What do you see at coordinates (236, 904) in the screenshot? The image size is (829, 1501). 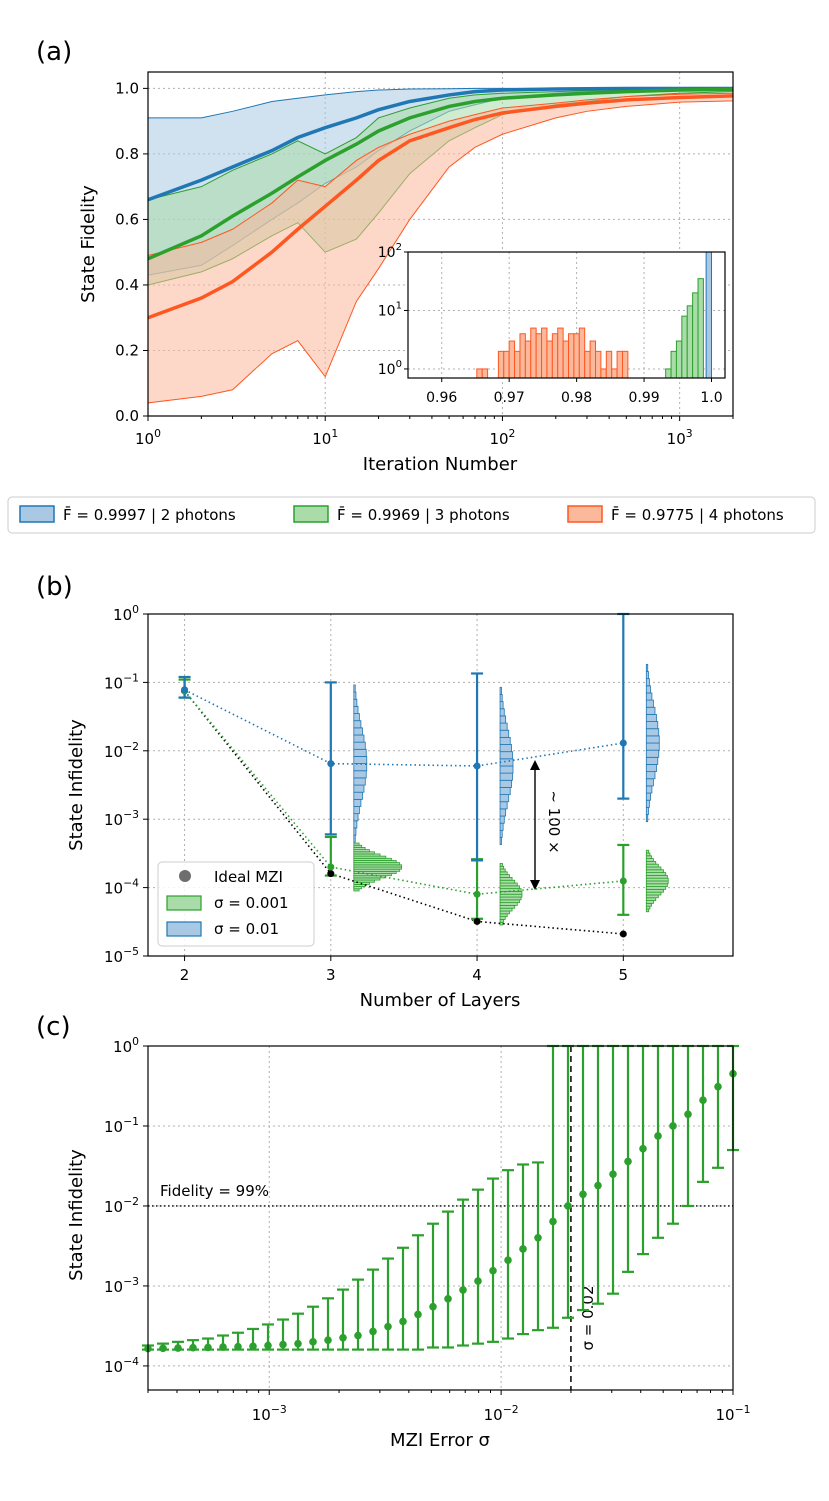 I see `panel-b-legend: Ideal MZI σ = 0.001 σ = 0.01` at bounding box center [236, 904].